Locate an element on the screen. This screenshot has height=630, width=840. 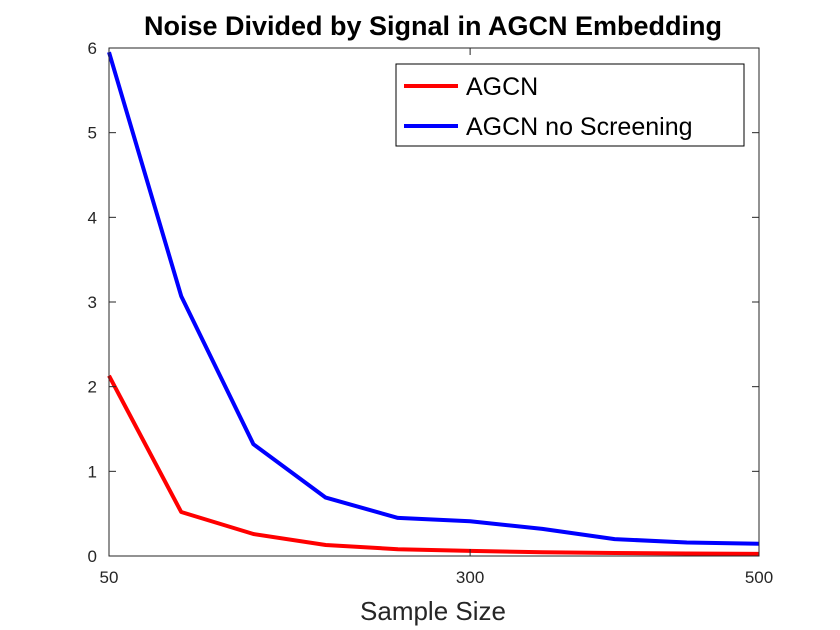
legend-label-2: AGCN no Screening is located at coordinates (579, 127).